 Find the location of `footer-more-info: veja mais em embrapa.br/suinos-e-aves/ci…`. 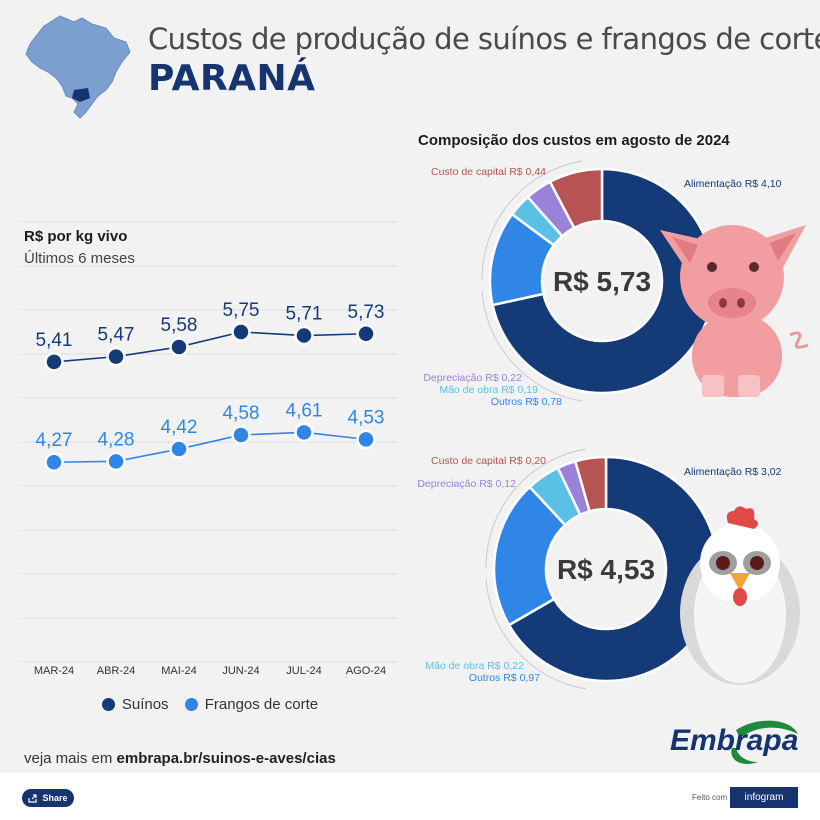

footer-more-info: veja mais em embrapa.br/suinos-e-aves/ci… is located at coordinates (180, 758).